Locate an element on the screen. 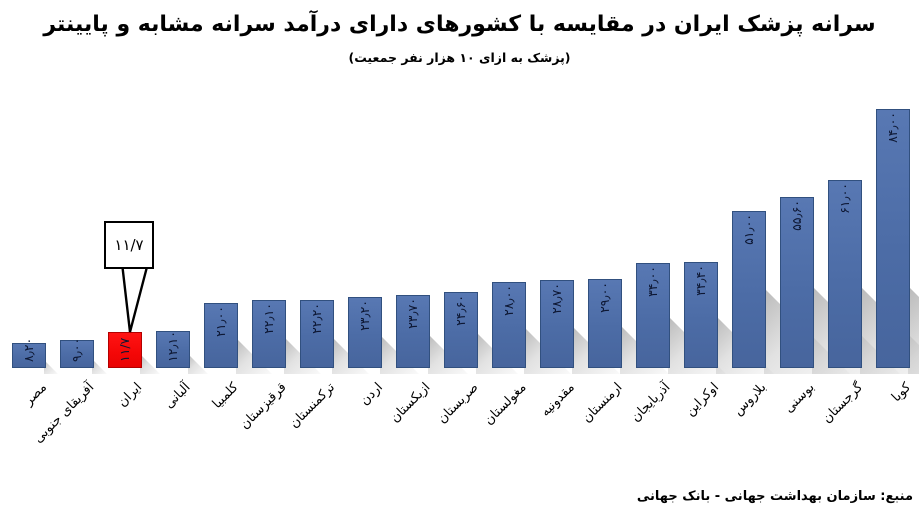  bar-value-label: ۲۴٫۶۰ is located at coordinates (460, 310).